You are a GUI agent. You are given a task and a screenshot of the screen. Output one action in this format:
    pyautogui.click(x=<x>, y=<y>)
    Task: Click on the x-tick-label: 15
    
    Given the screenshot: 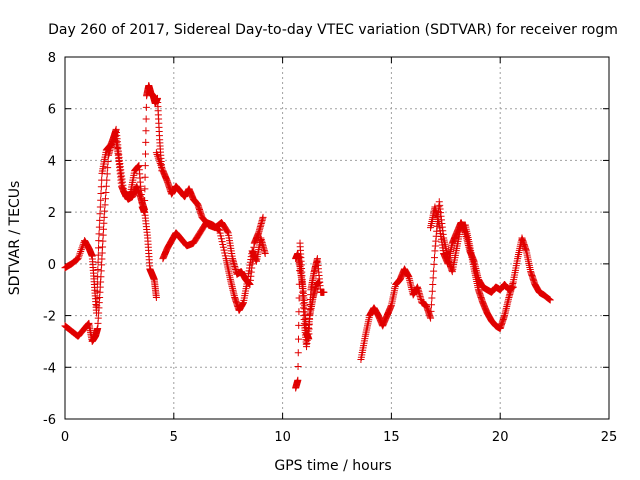 What is the action you would take?
    pyautogui.click(x=391, y=437)
    